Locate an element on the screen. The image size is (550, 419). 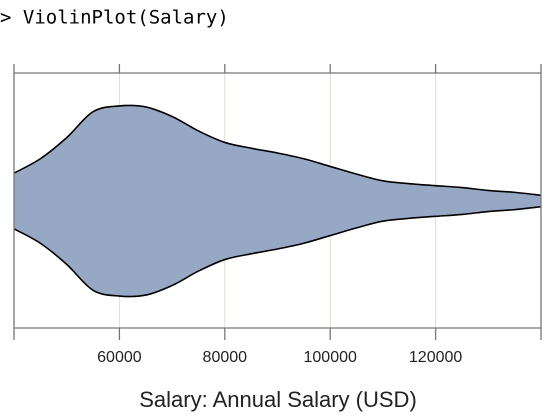
x-axis-label: Salary: Annual Salary (USD) is located at coordinates (278, 399).